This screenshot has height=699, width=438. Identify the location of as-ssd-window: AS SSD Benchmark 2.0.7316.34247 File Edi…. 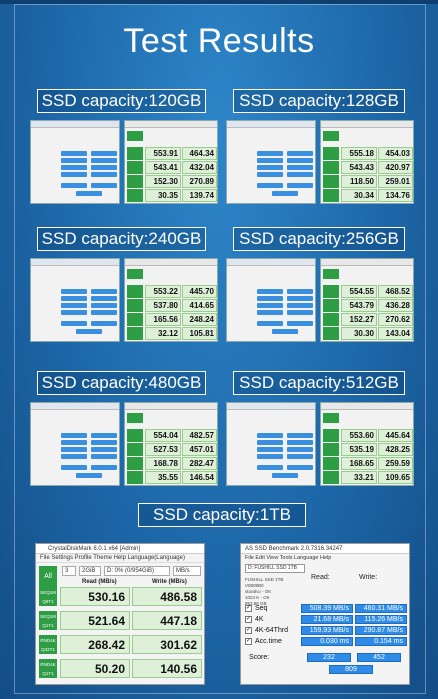
(325, 614).